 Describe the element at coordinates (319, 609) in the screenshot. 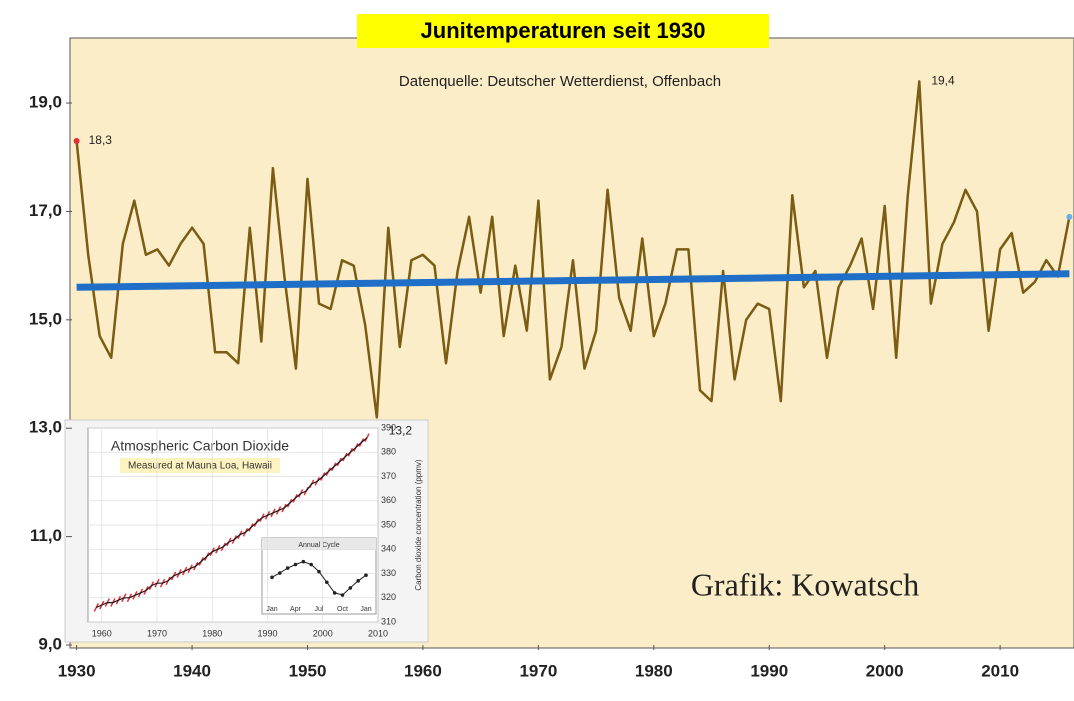

I see `x-tick-label: Jul` at that location.